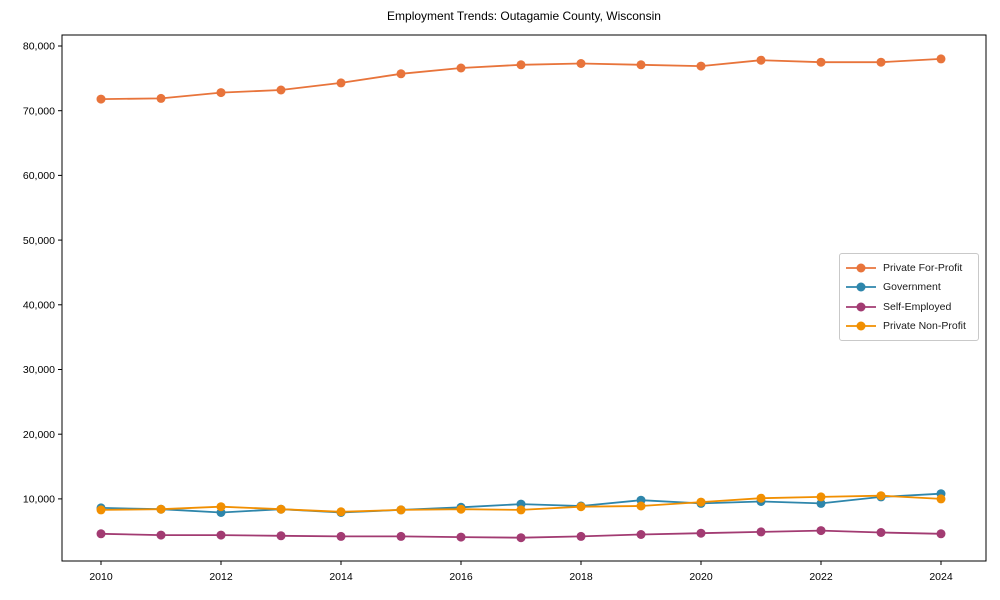 The height and width of the screenshot is (600, 1000). What do you see at coordinates (39, 241) in the screenshot?
I see `y-tick-label: 50,000` at bounding box center [39, 241].